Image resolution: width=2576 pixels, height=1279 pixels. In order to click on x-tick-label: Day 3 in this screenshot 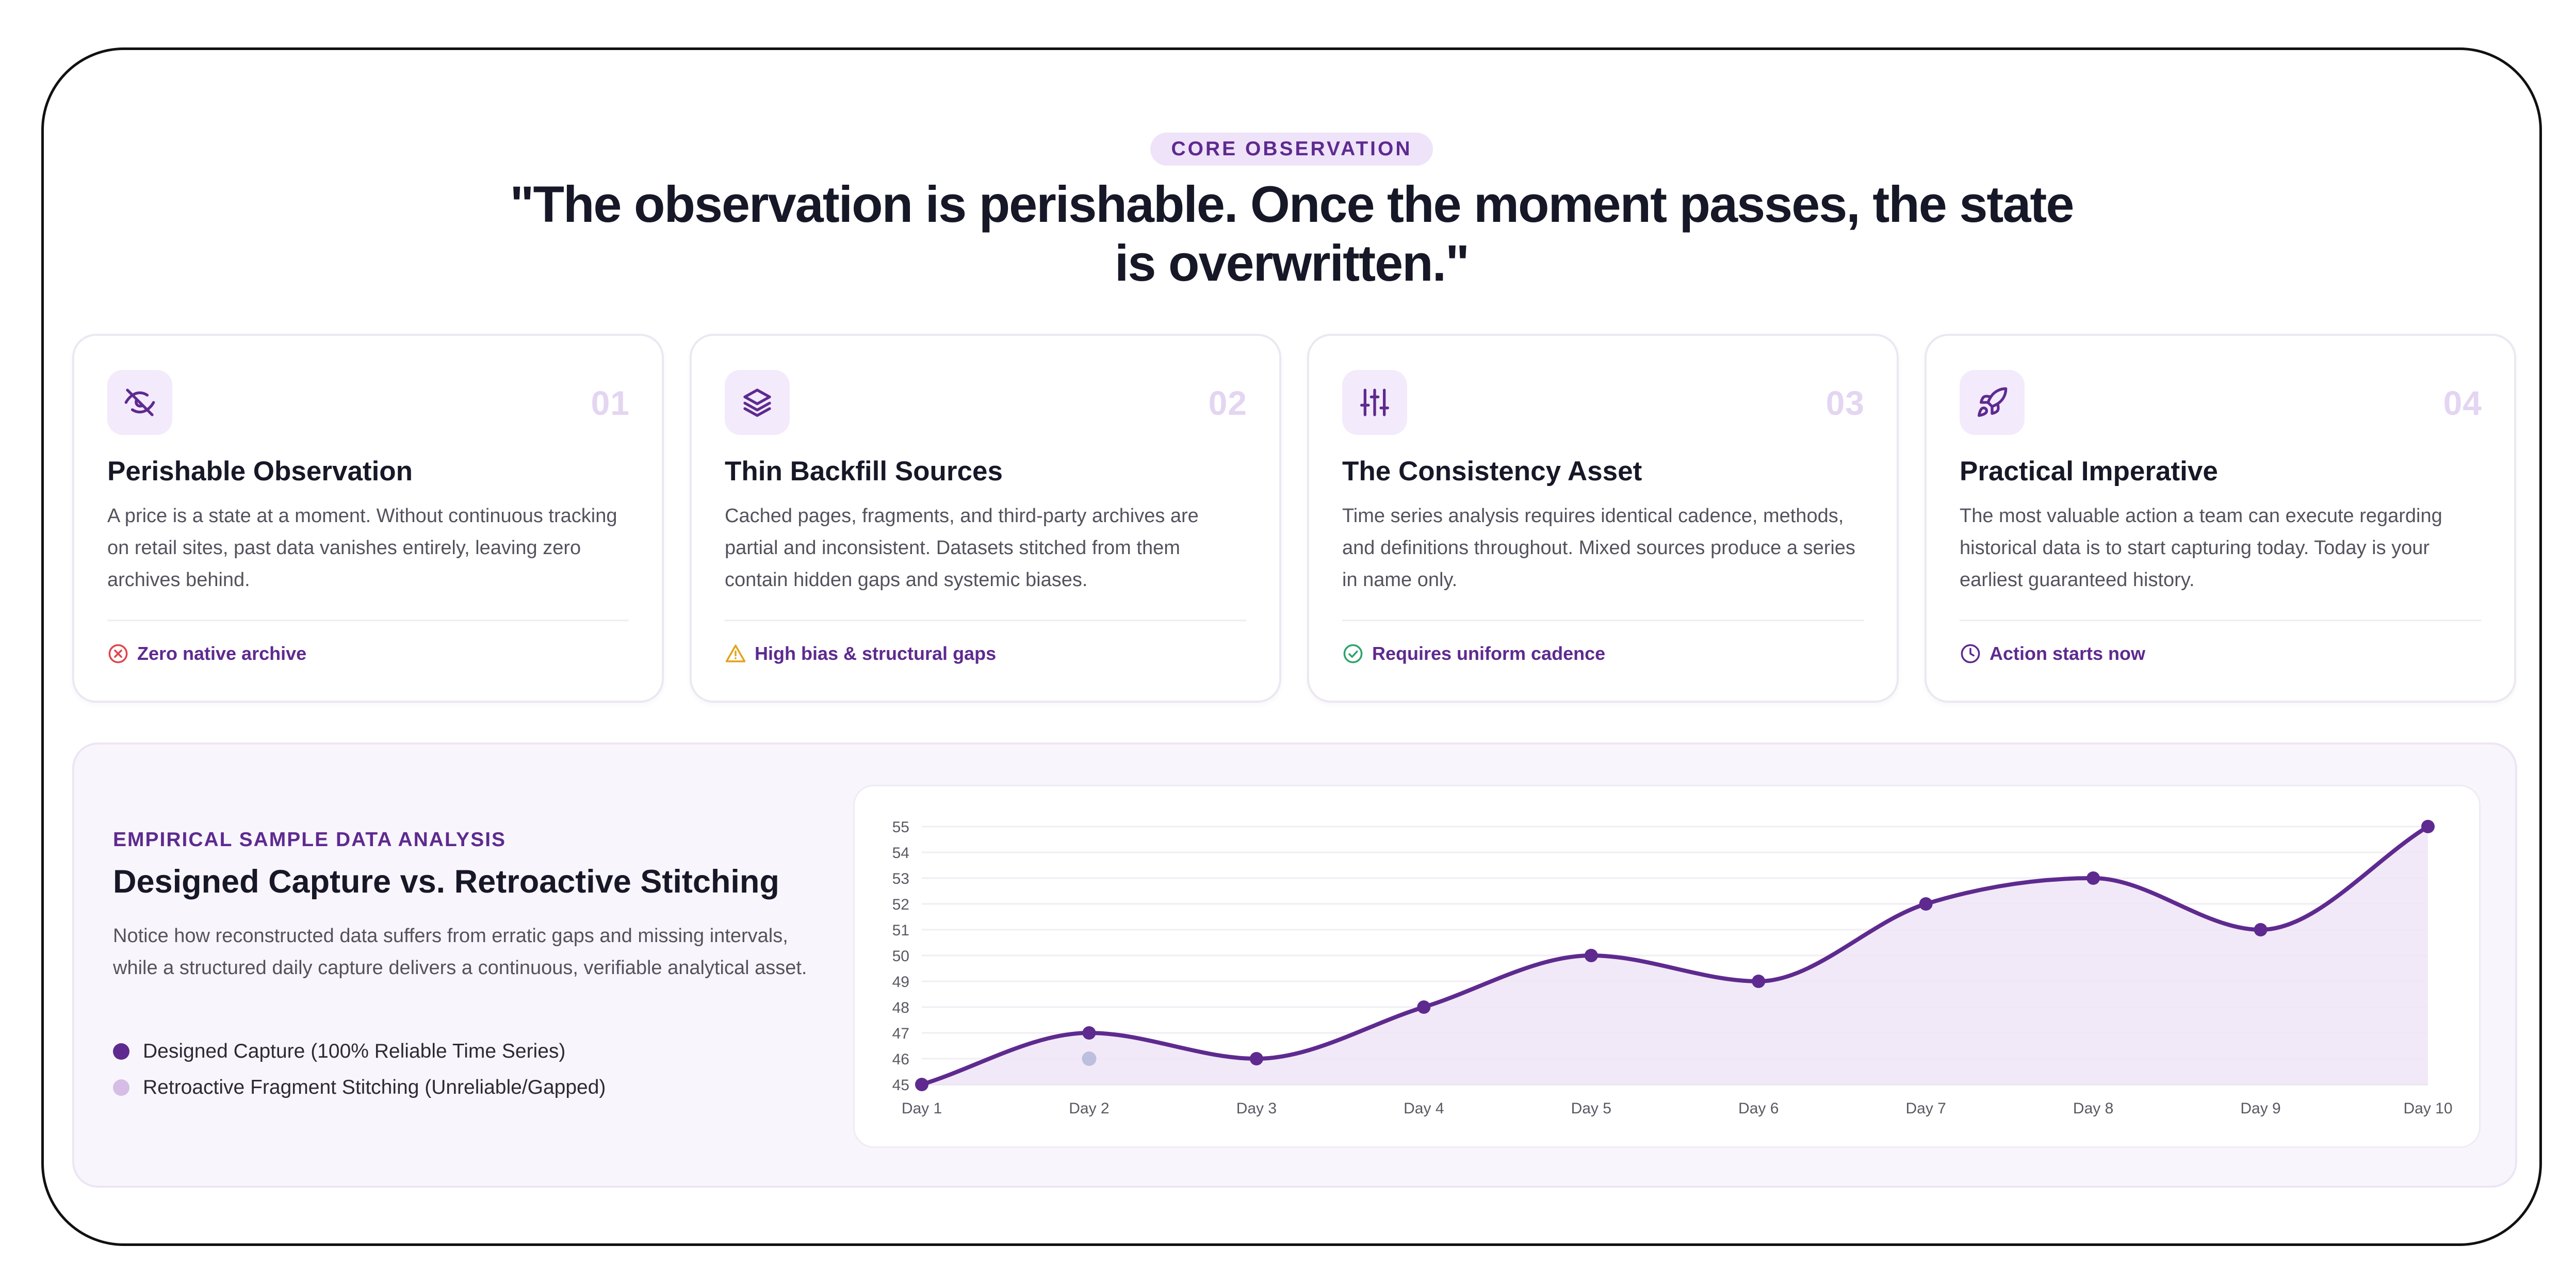, I will do `click(1257, 1108)`.